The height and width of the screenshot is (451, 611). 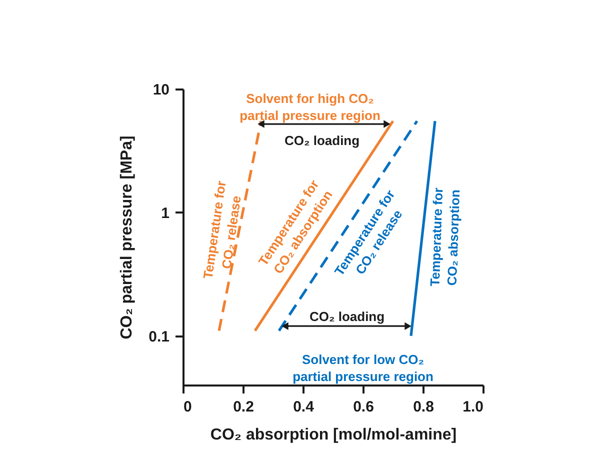 I want to click on x-tick-label: 0.2, so click(x=243, y=407).